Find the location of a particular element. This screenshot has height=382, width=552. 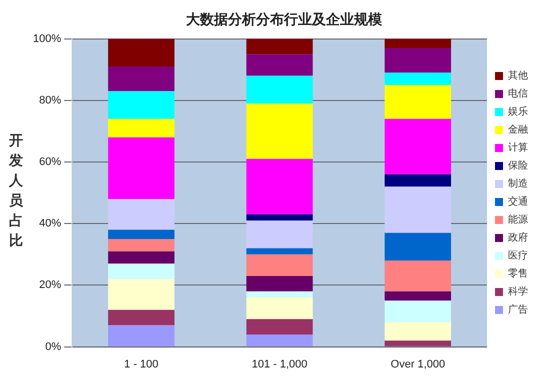

legend-label: 能源 is located at coordinates (518, 220).